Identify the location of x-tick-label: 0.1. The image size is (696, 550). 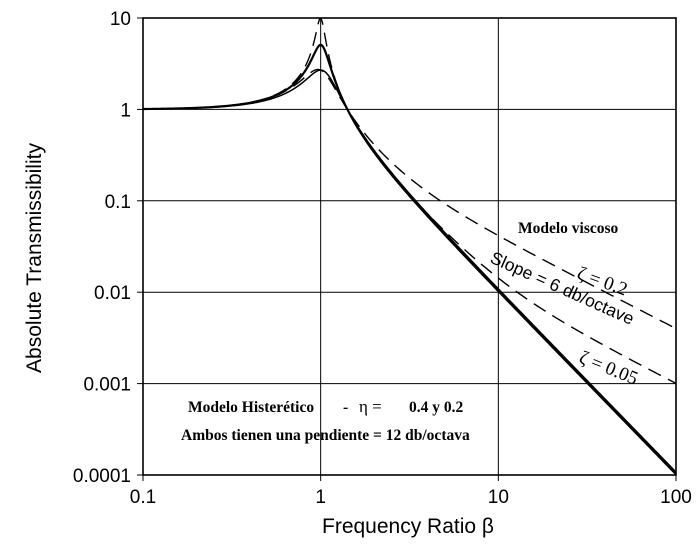
(143, 497).